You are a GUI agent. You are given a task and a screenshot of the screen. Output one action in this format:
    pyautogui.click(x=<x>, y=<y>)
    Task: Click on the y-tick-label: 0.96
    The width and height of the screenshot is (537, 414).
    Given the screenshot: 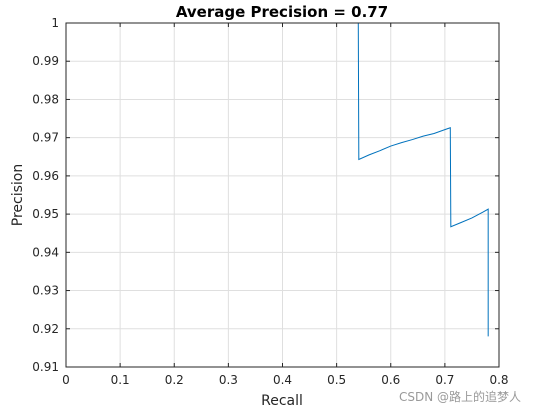 What is the action you would take?
    pyautogui.click(x=45, y=176)
    